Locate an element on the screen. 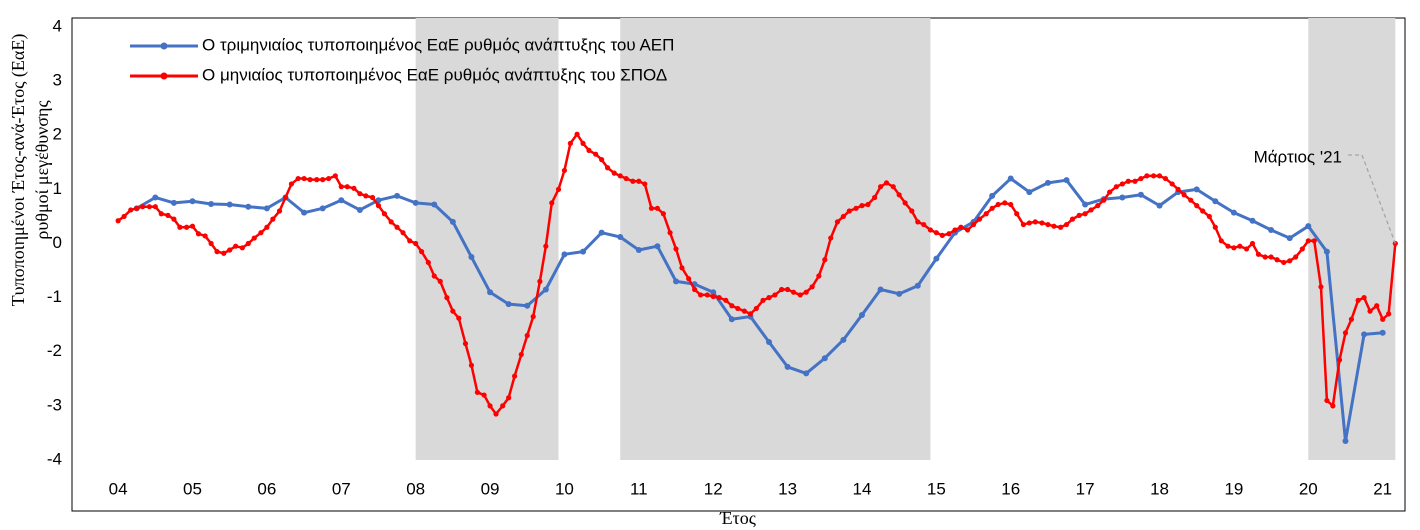 This screenshot has width=1420, height=530. y-tick-label: 4 is located at coordinates (57, 25).